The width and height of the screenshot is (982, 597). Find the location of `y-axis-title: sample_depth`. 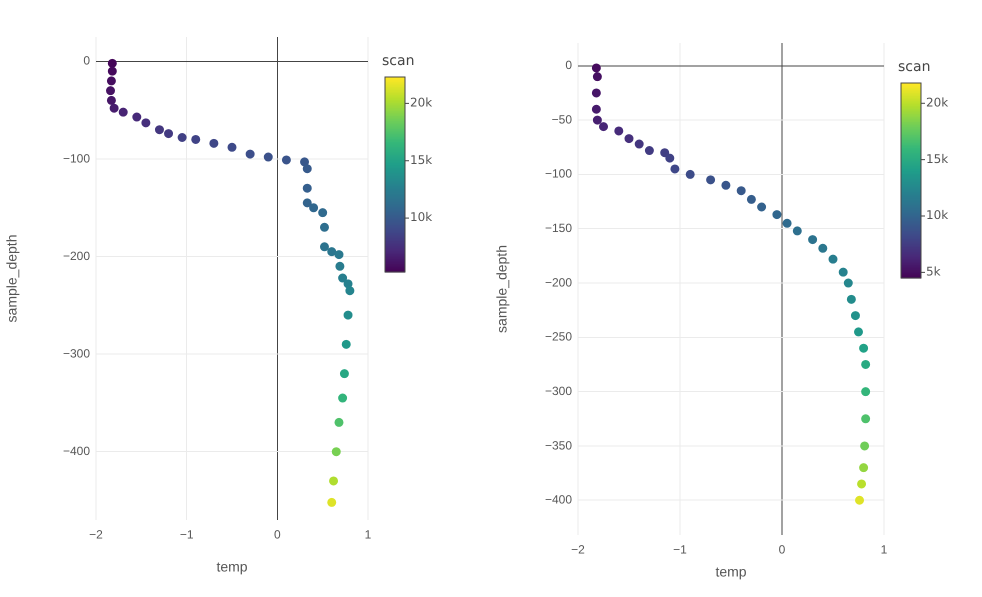

y-axis-title: sample_depth is located at coordinates (501, 289).